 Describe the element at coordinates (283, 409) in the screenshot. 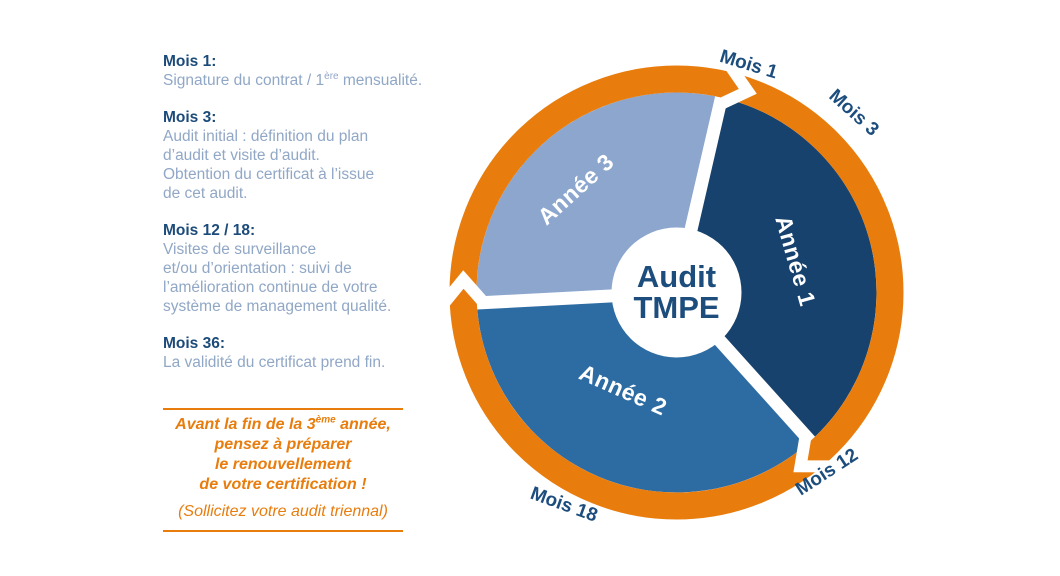

I see `reminder-divider-top` at that location.